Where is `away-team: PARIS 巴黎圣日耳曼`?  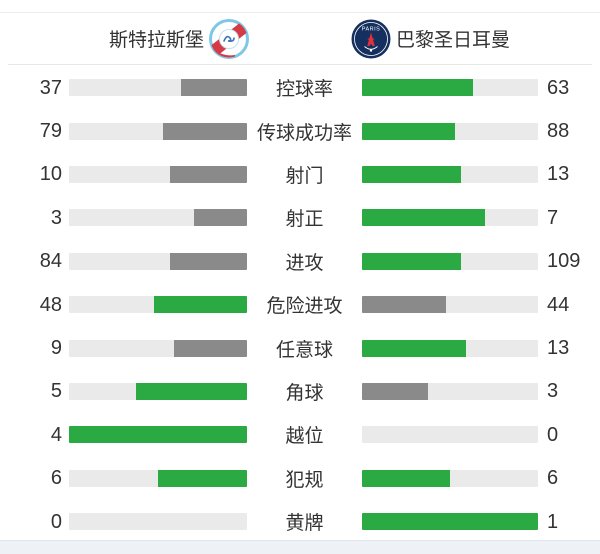
away-team: PARIS 巴黎圣日耳曼 is located at coordinates (445, 38).